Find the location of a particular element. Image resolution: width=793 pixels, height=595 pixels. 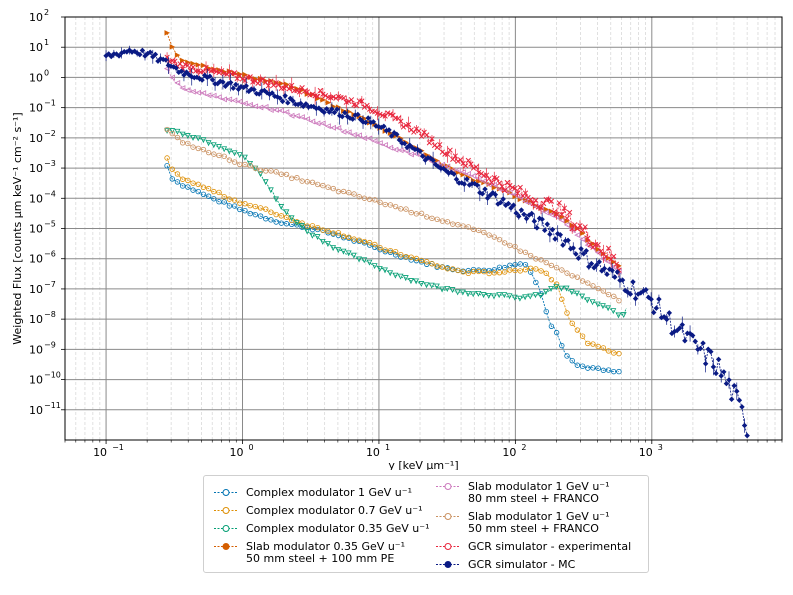

legend-label: Complex modulator 0.35 GeV u⁻¹ is located at coordinates (338, 528).